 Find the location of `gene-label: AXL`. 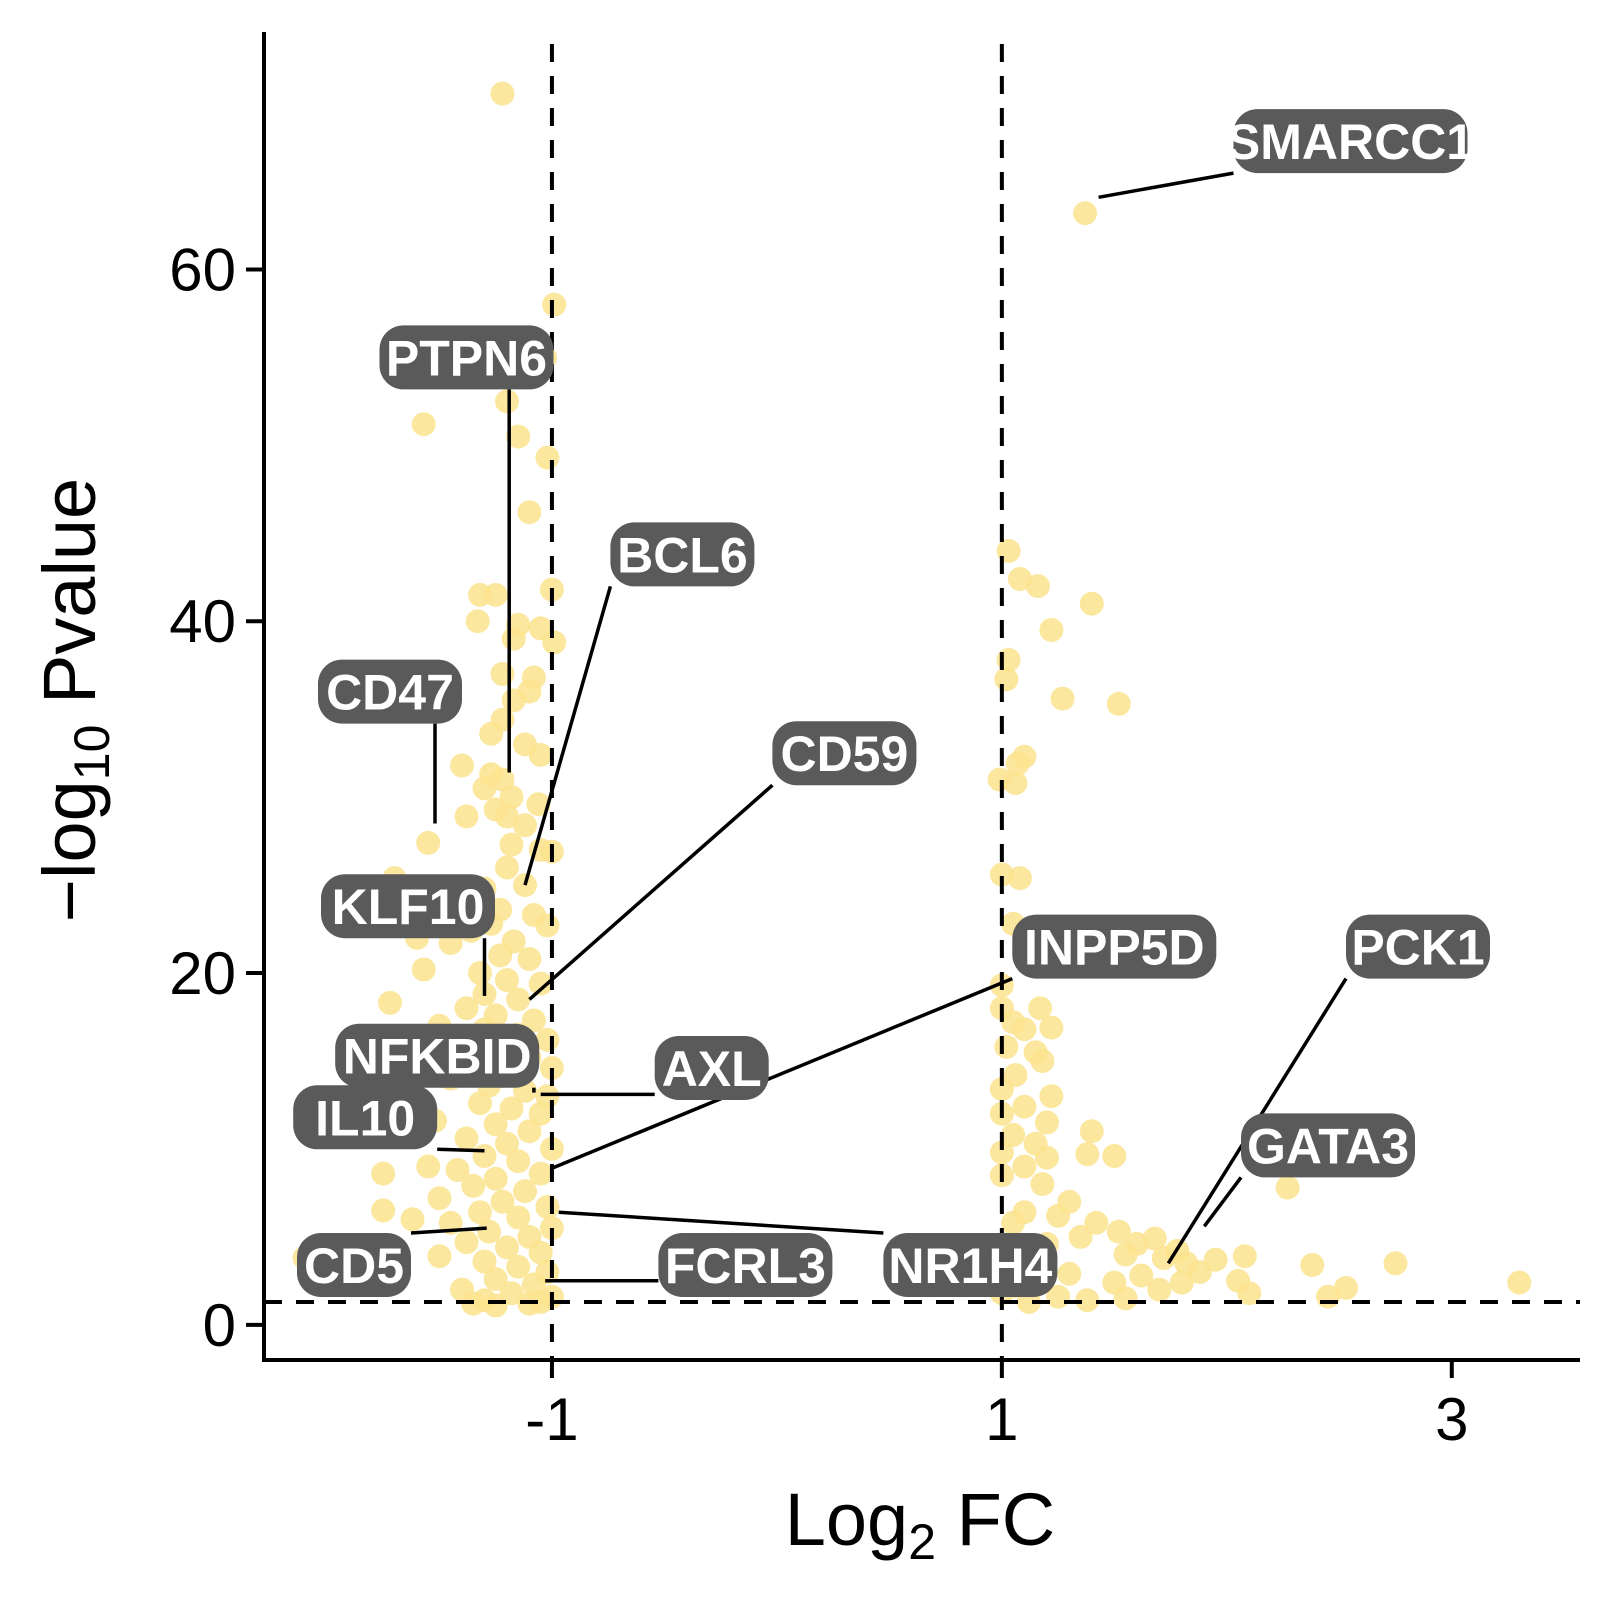

gene-label: AXL is located at coordinates (654, 1068).